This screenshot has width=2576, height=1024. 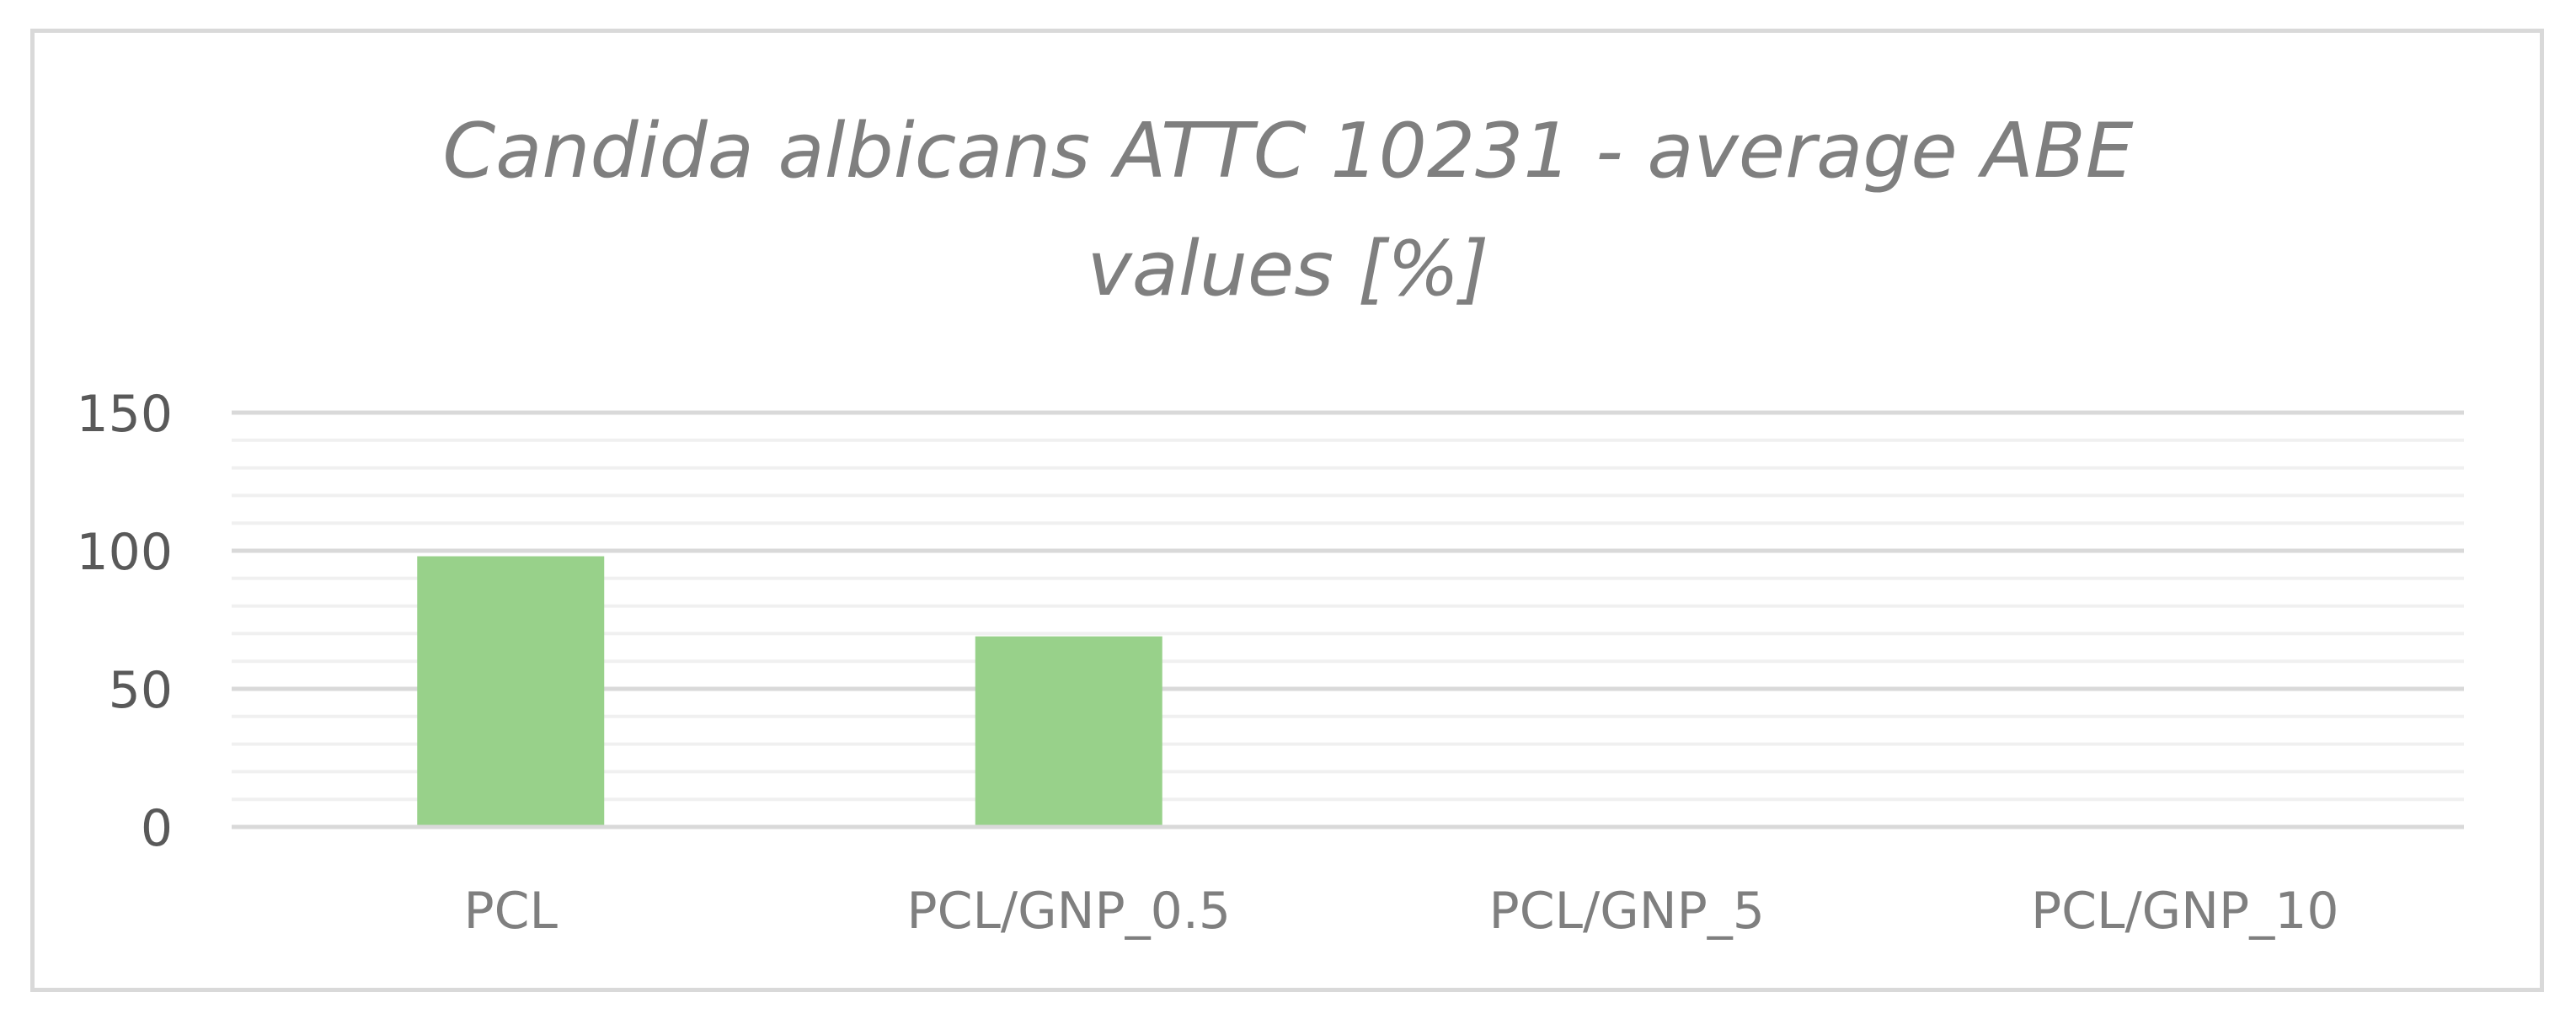 I want to click on x-category-label: PCL/GNP_0.5, so click(x=1068, y=911).